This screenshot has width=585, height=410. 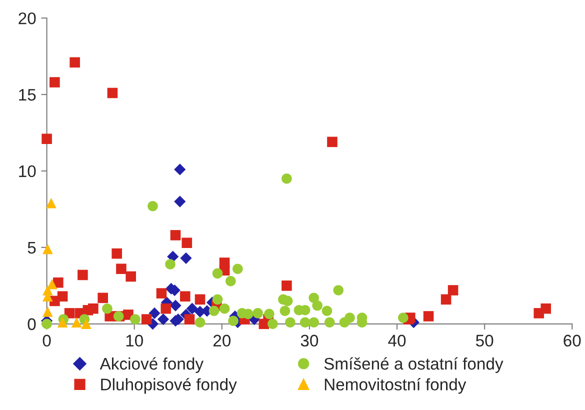 I want to click on x-tick-label: 40, so click(x=397, y=340).